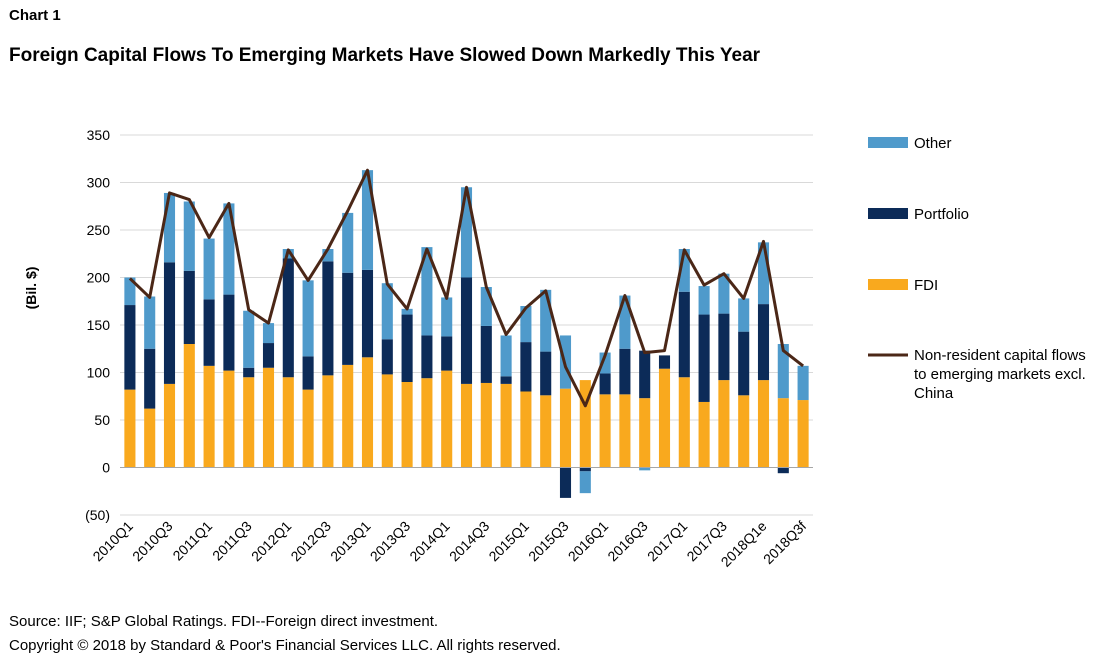 Image resolution: width=1117 pixels, height=666 pixels. What do you see at coordinates (99, 183) in the screenshot?
I see `y-tick-label: 300` at bounding box center [99, 183].